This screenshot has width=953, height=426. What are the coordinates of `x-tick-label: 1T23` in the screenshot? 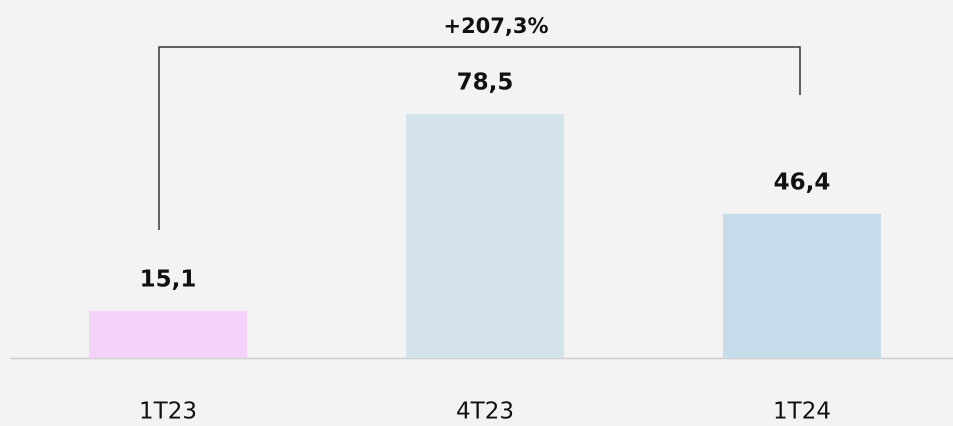 It's located at (168, 412).